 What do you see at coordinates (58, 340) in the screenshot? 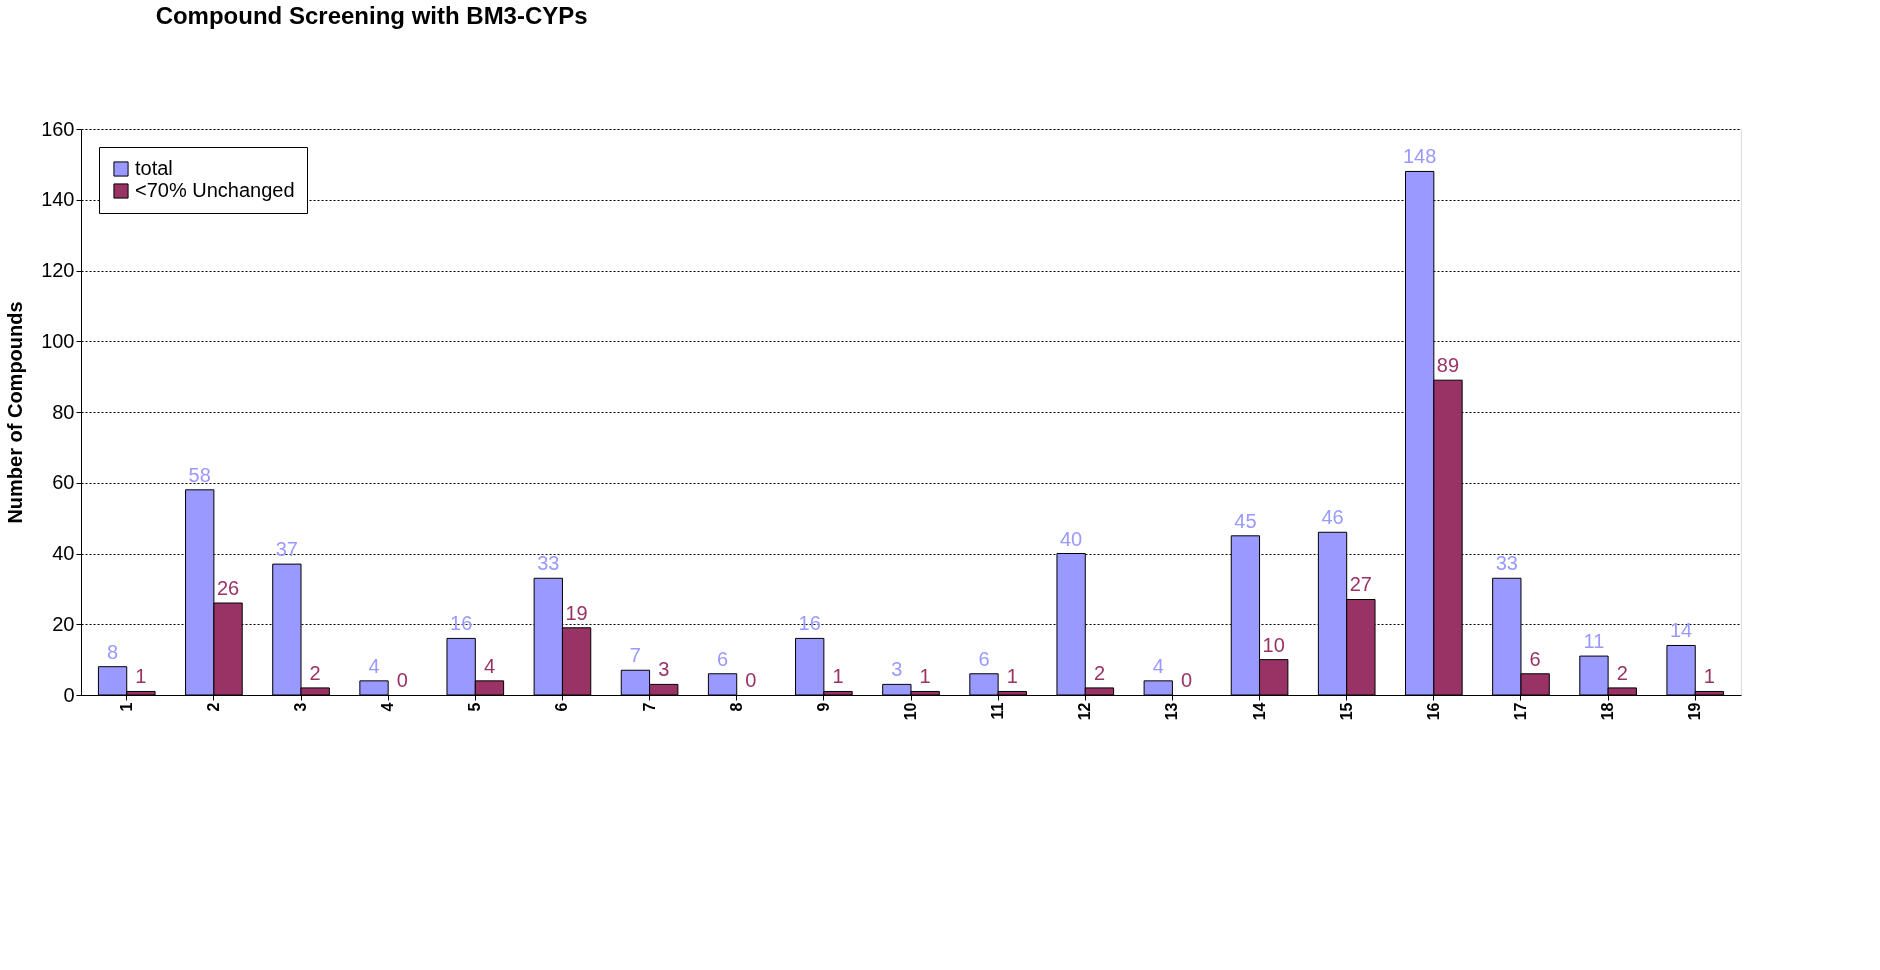
I see `y-tick-label: 100` at bounding box center [58, 340].